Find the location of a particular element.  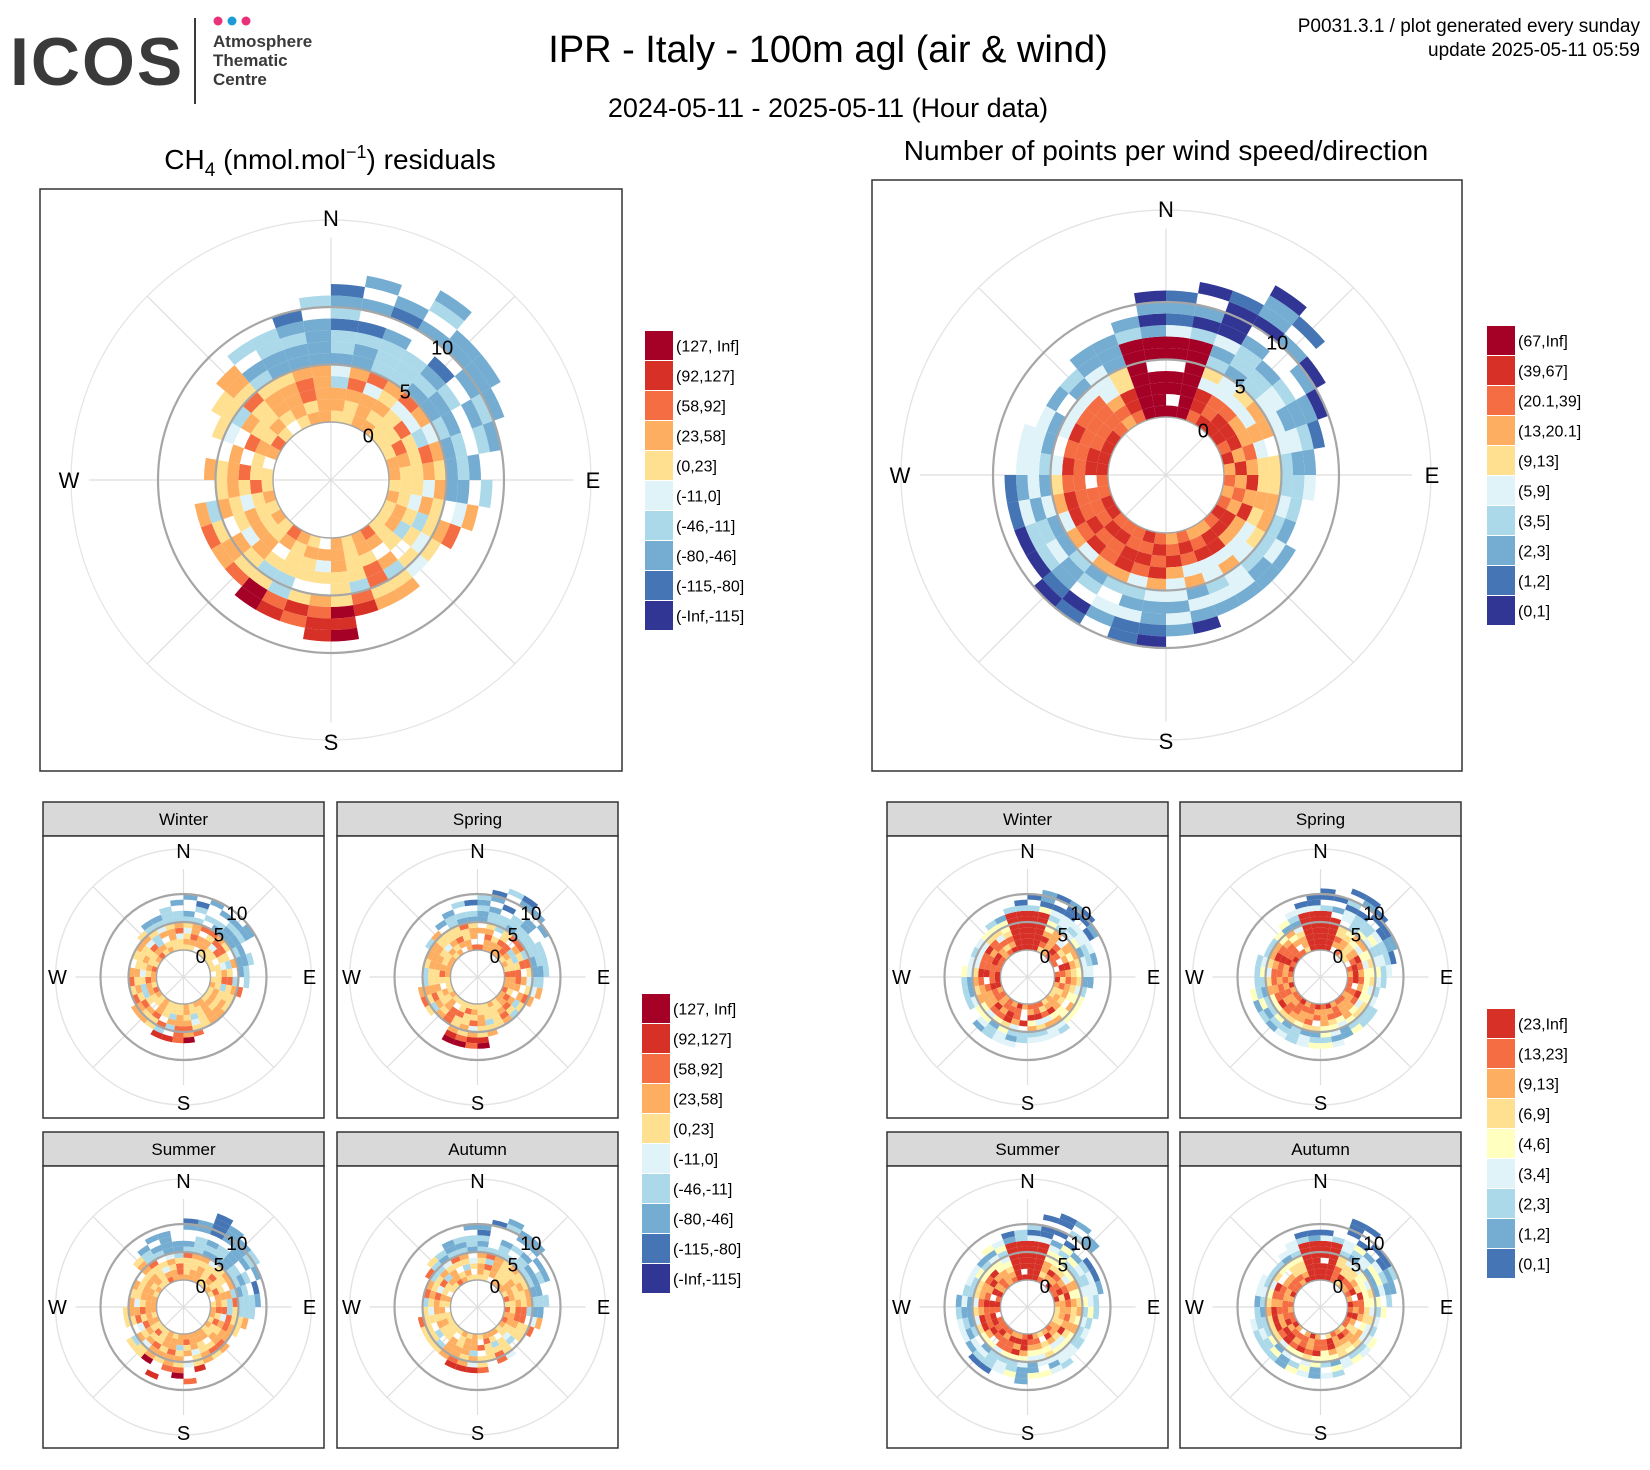

grid-circle-outer is located at coordinates (1027, 1307).